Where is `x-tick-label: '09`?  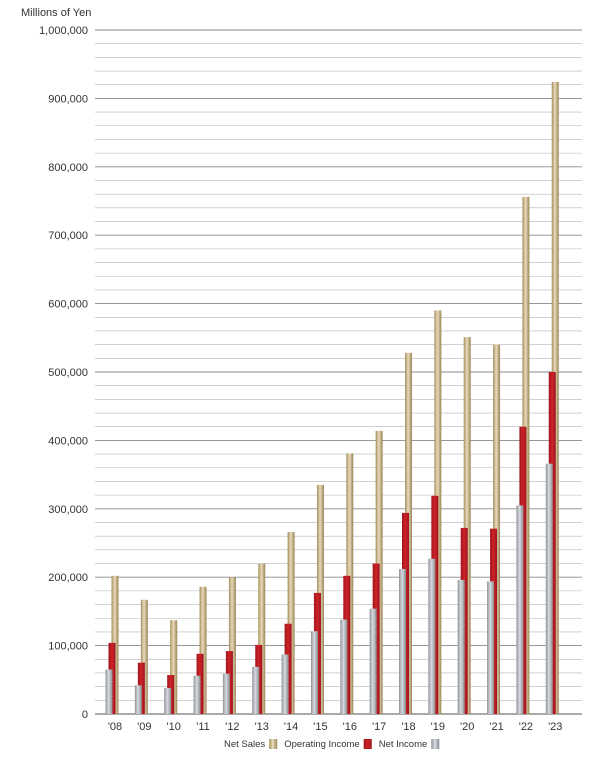
x-tick-label: '09 is located at coordinates (144, 727).